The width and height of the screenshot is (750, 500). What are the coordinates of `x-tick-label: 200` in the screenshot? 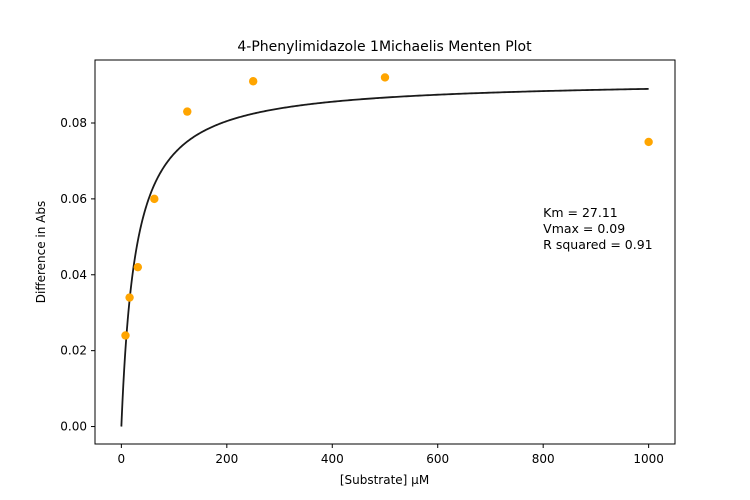 It's located at (226, 459).